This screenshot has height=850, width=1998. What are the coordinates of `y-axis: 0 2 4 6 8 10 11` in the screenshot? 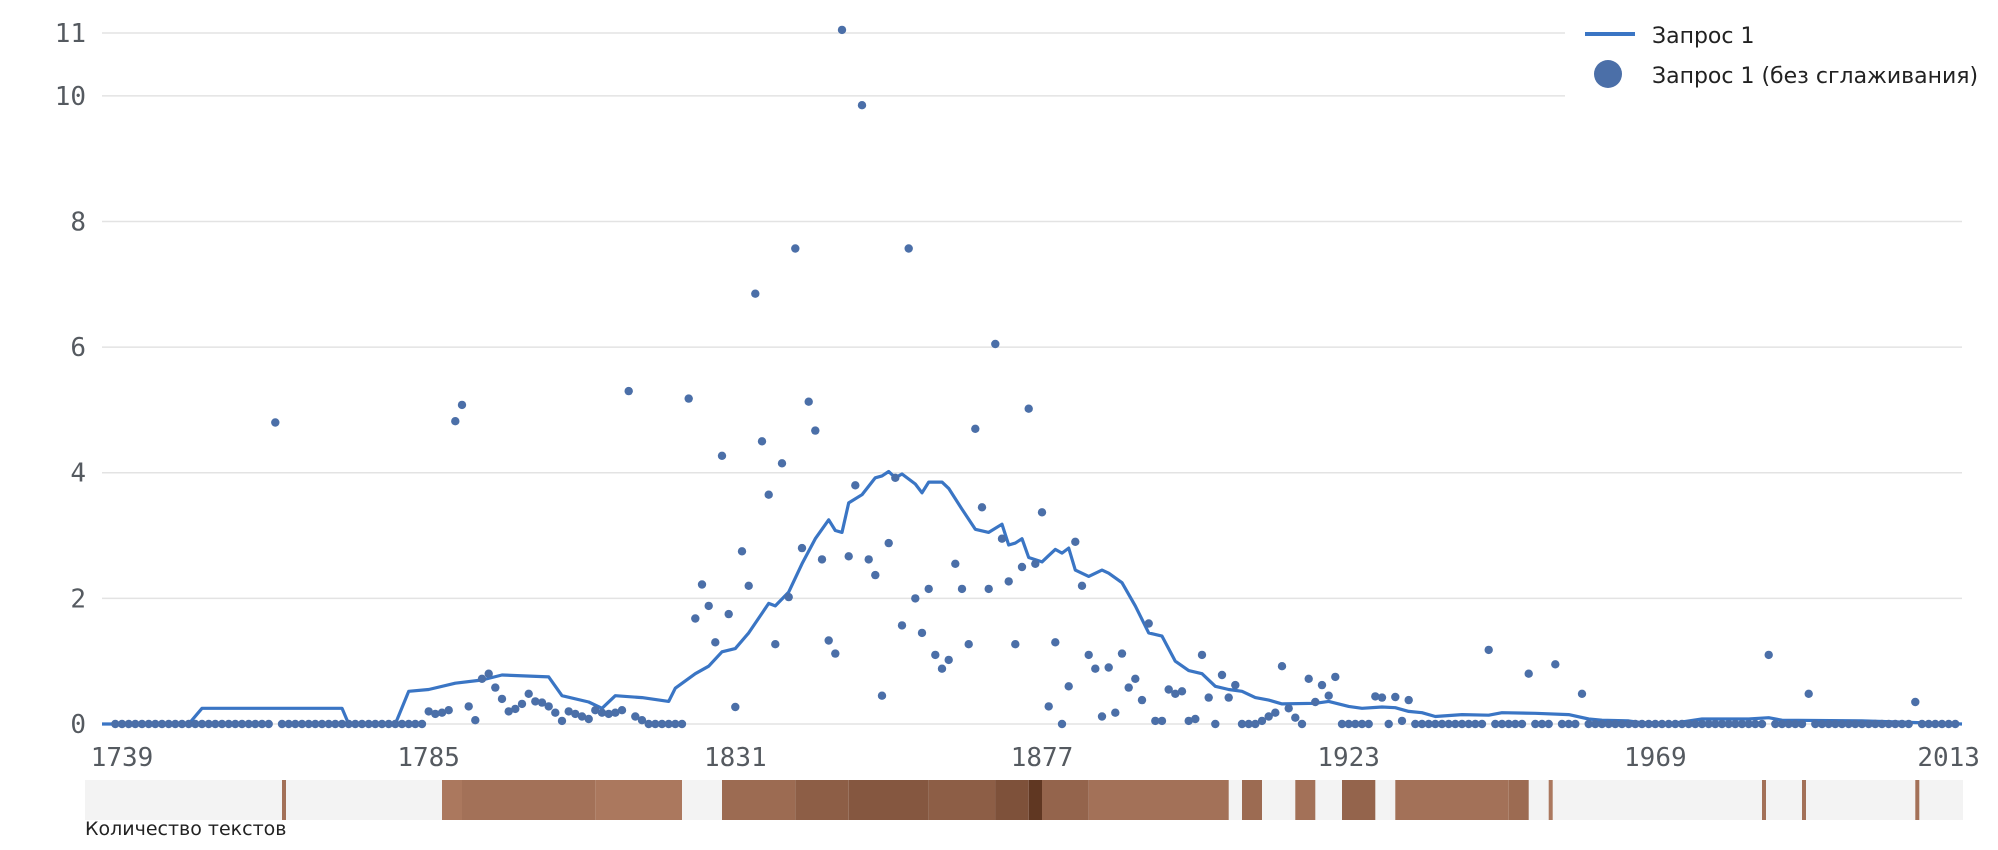 It's located at (70, 379).